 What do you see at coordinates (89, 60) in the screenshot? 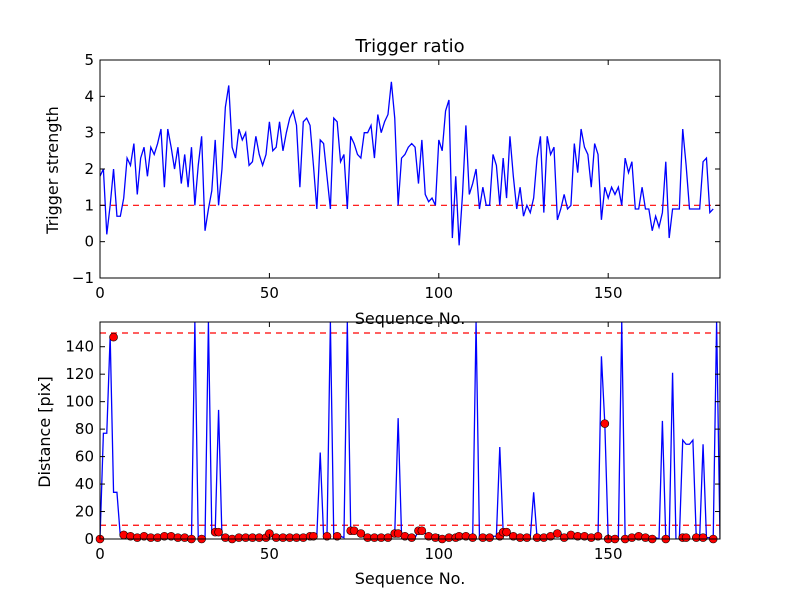
I see `y-tick-label: 5` at bounding box center [89, 60].